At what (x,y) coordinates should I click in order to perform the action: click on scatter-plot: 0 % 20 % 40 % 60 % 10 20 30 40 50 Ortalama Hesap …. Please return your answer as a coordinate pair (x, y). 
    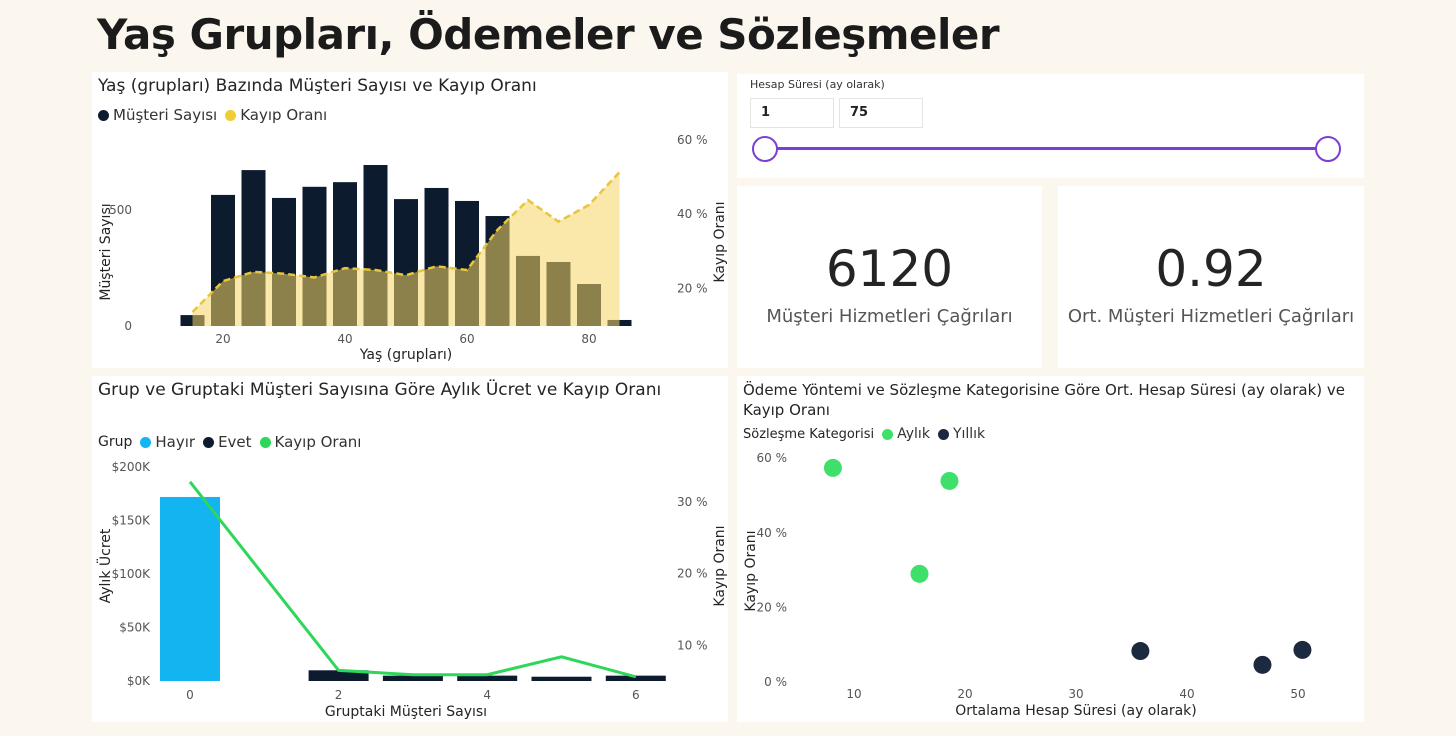
    Looking at the image, I should click on (1027, 585).